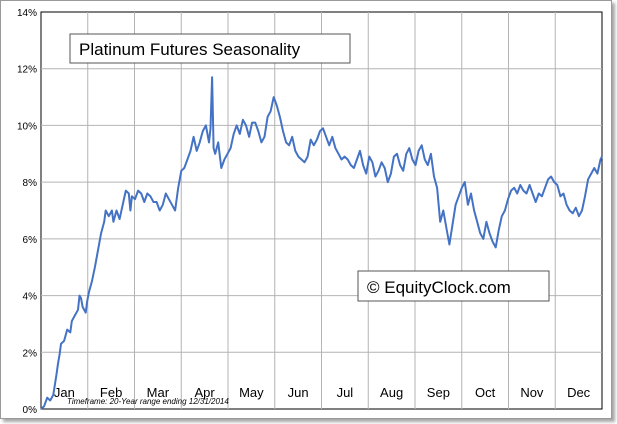 This screenshot has width=617, height=424. I want to click on x-tick-label-jun: Jun, so click(298, 392).